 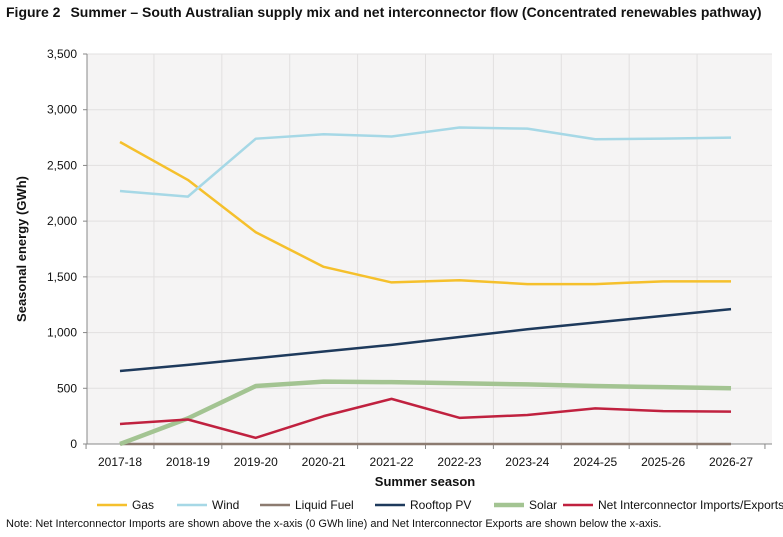 What do you see at coordinates (392, 462) in the screenshot?
I see `x-tick-label: 2021-22` at bounding box center [392, 462].